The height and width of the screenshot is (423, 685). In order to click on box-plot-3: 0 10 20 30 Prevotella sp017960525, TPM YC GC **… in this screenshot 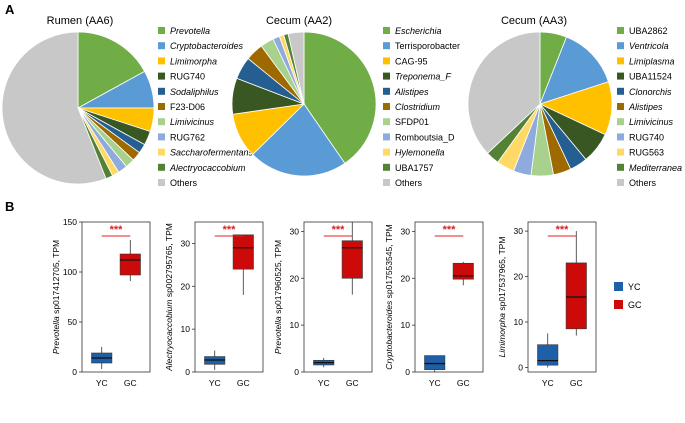, I will do `click(323, 304)`.